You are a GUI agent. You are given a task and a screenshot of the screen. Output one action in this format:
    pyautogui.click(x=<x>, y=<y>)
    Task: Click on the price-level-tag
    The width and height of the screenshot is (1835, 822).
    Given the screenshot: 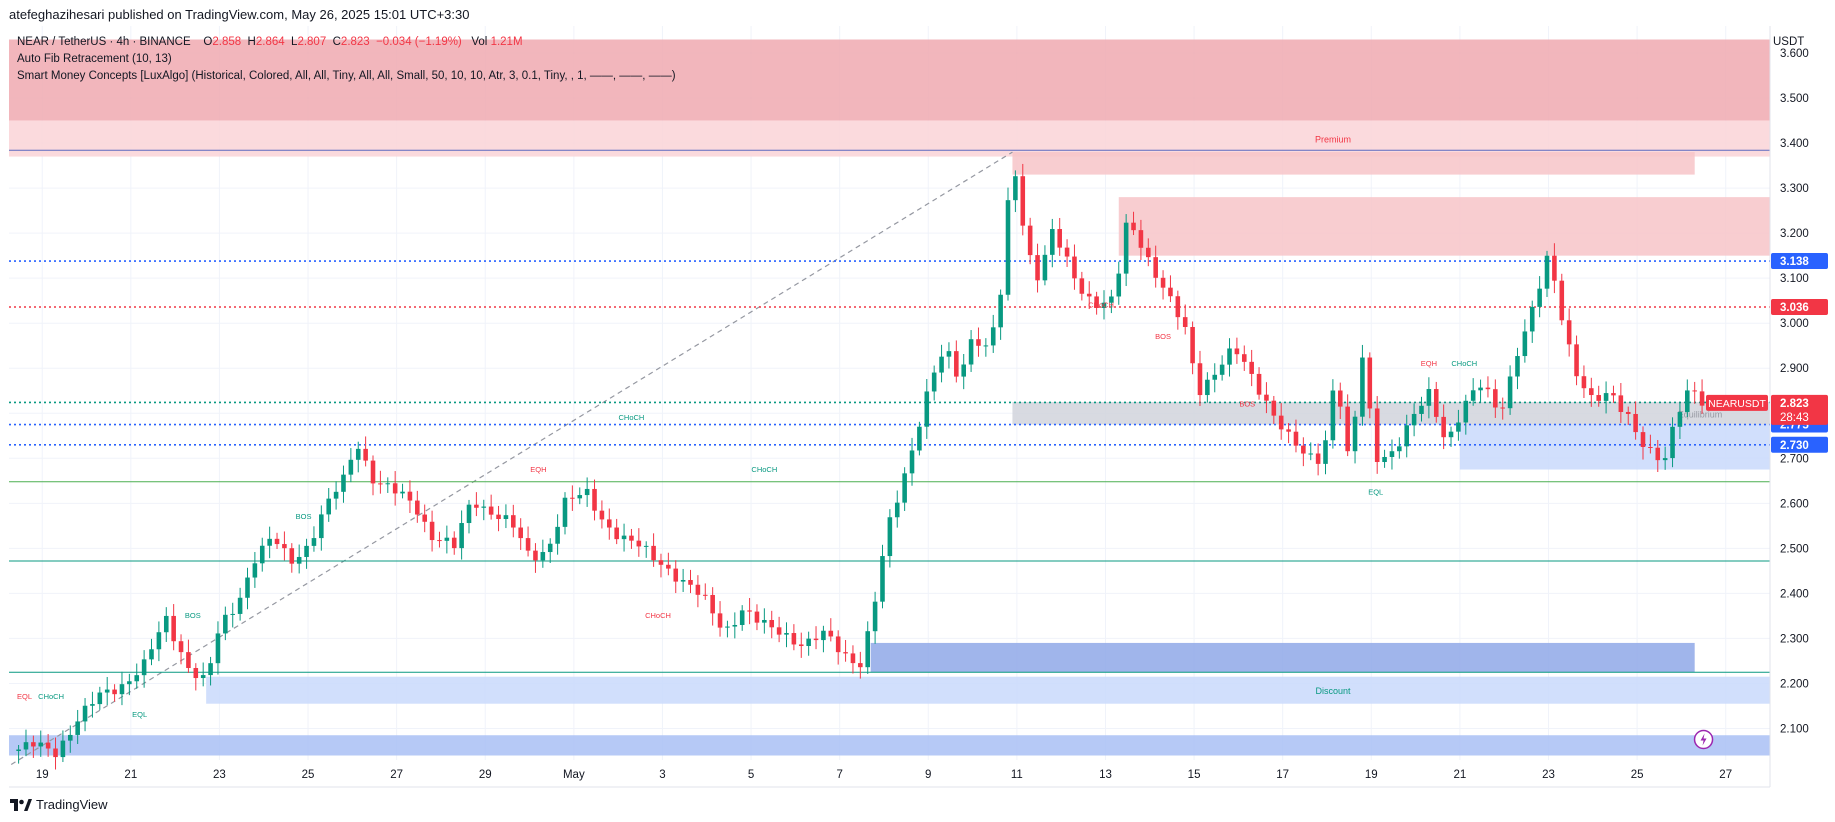 What is the action you would take?
    pyautogui.click(x=1799, y=261)
    